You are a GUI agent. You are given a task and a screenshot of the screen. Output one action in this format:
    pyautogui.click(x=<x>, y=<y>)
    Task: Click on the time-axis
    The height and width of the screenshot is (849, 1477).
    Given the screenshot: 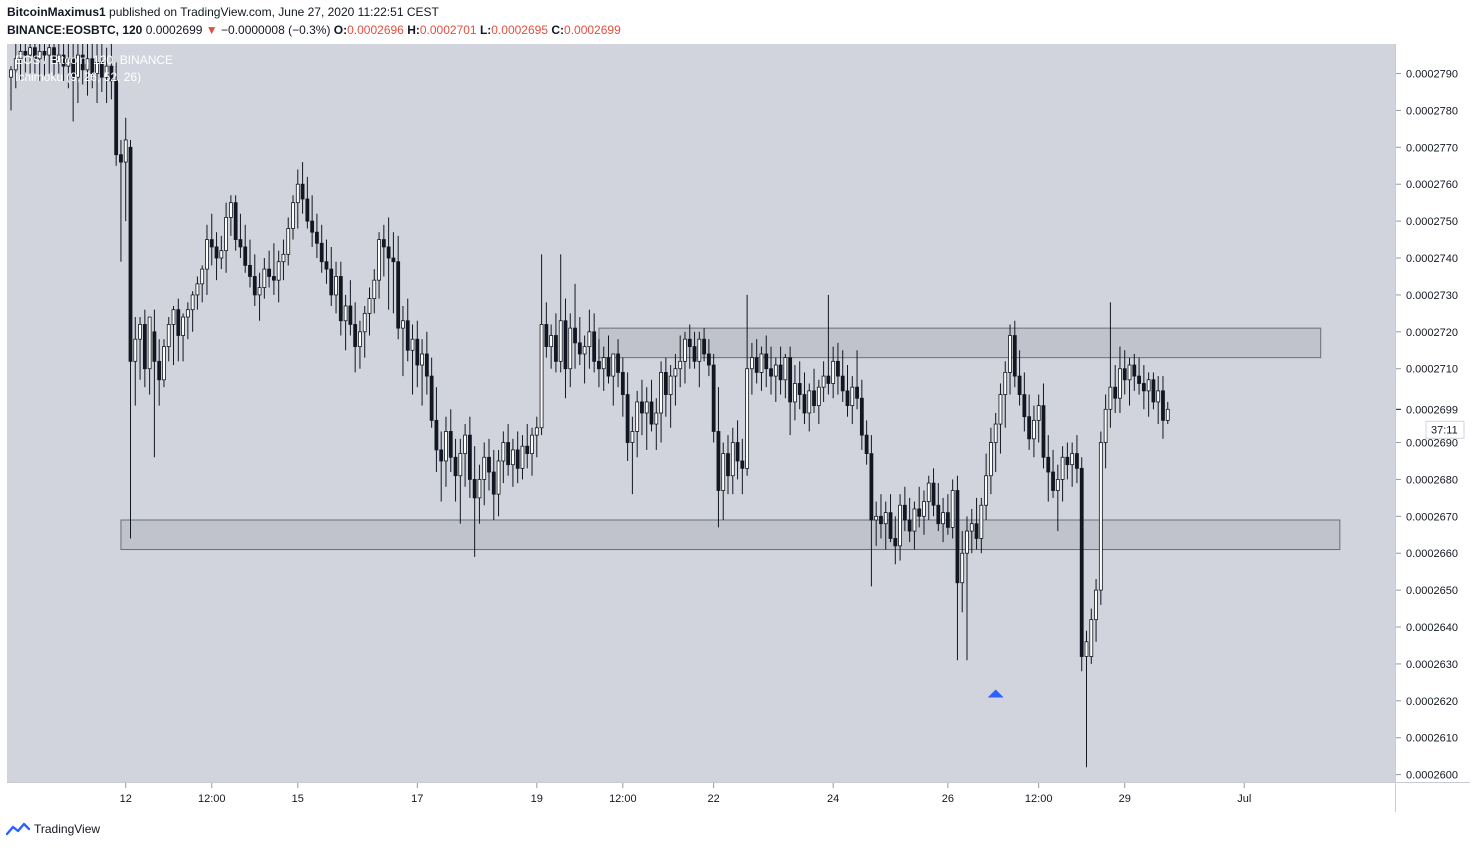 What is the action you would take?
    pyautogui.click(x=701, y=797)
    